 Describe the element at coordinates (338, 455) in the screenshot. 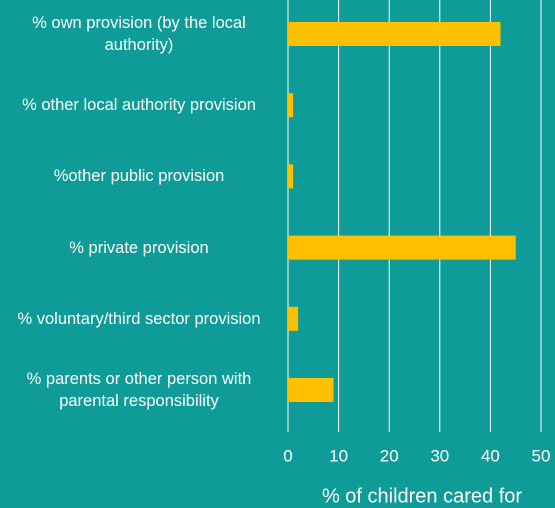

I see `x-tick-label: 10` at that location.